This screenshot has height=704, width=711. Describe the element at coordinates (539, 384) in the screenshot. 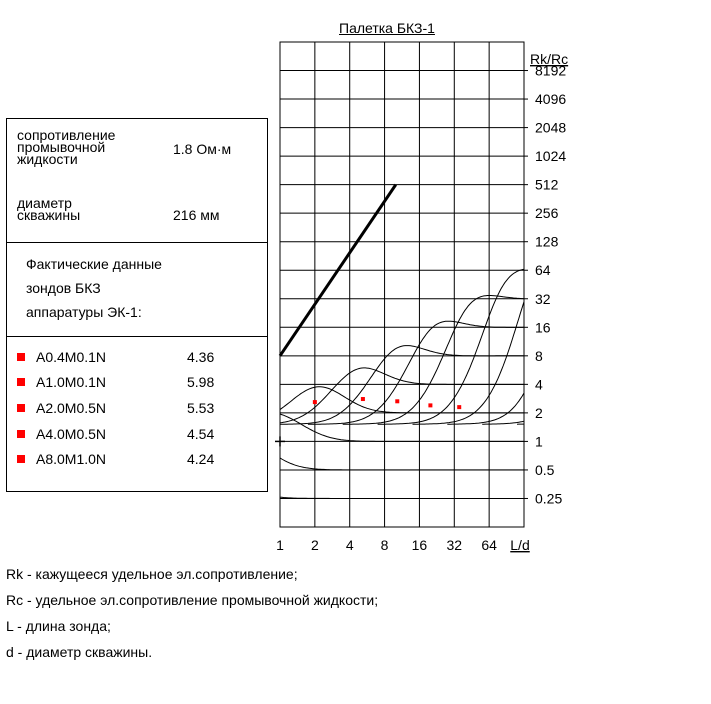

I see `y-tick-label: 4` at that location.